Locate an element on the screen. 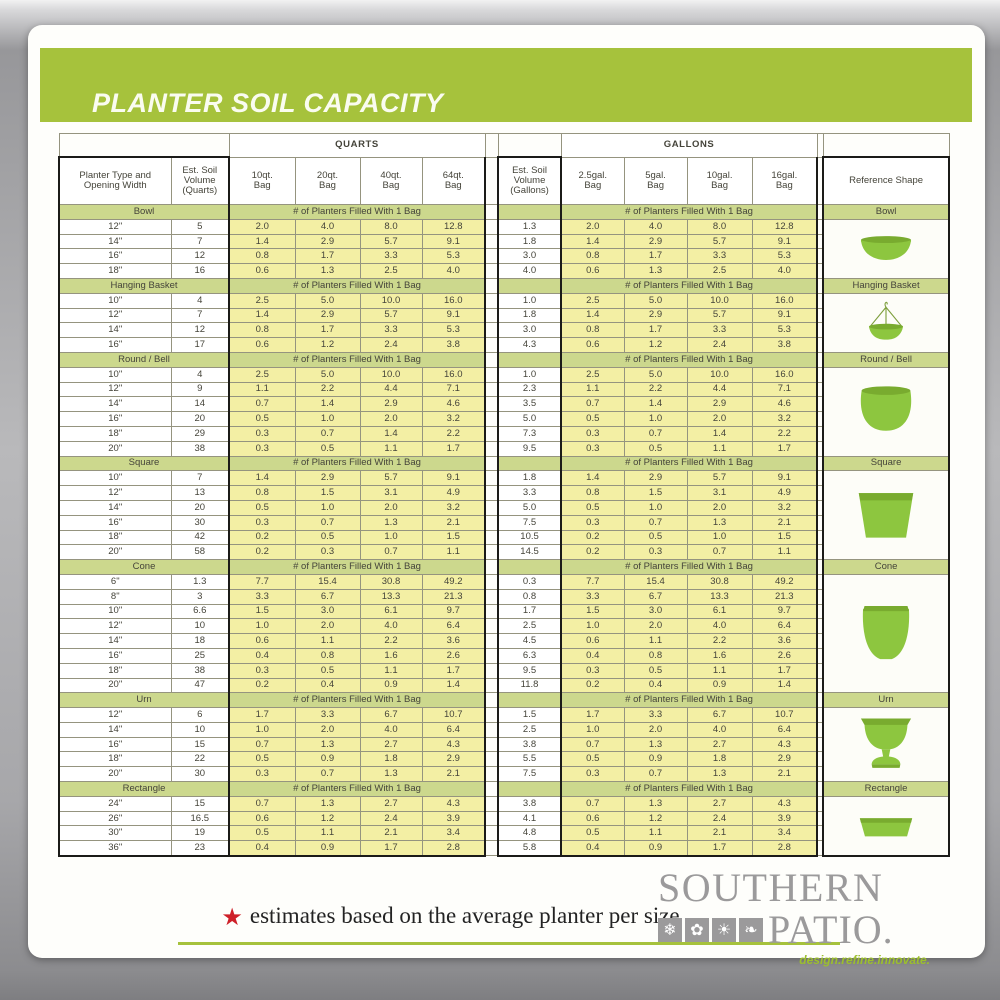  data-row: 14" 7 1.4 2.9 5.7 9.1 1.8 1.4 2.9 5.7 9.1 is located at coordinates (503, 241).